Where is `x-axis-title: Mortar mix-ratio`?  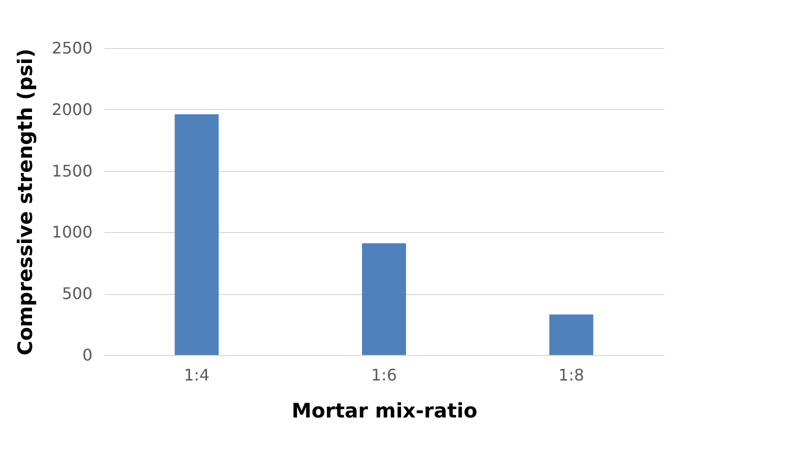
x-axis-title: Mortar mix-ratio is located at coordinates (385, 410).